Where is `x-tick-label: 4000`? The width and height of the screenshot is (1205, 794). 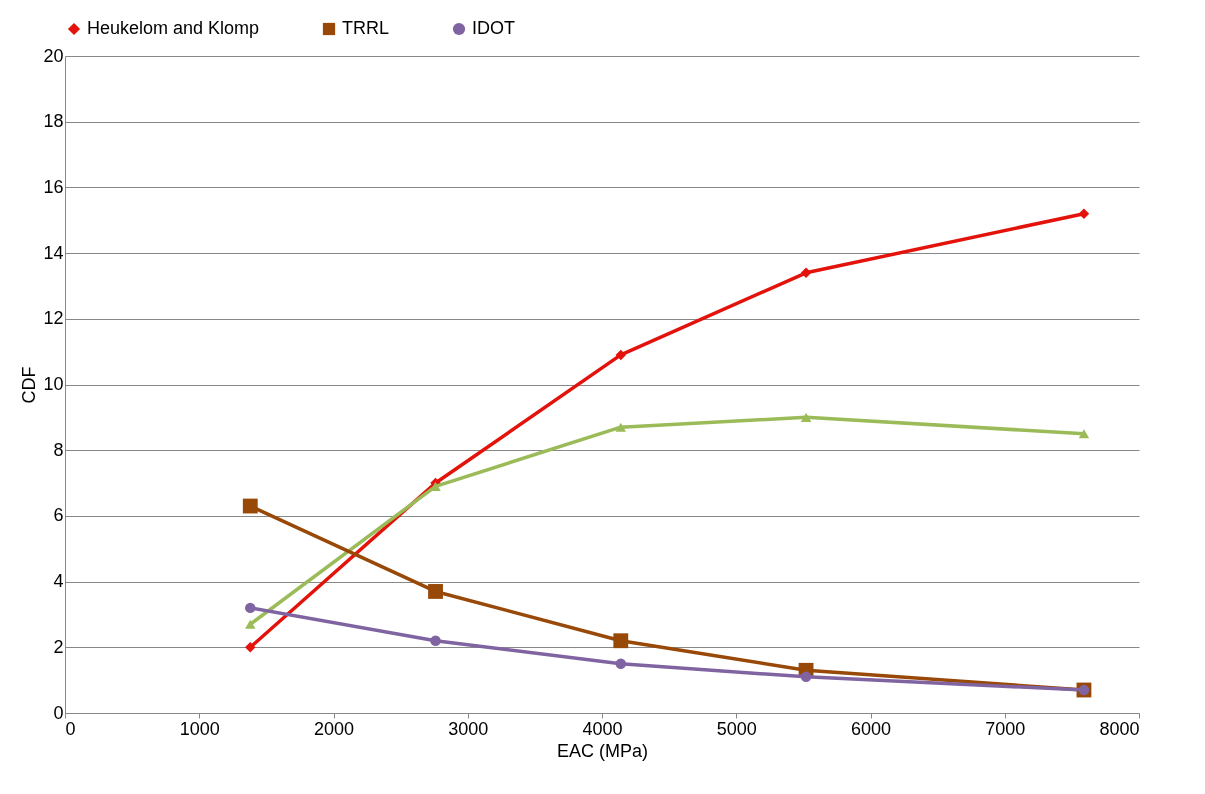
x-tick-label: 4000 is located at coordinates (602, 728).